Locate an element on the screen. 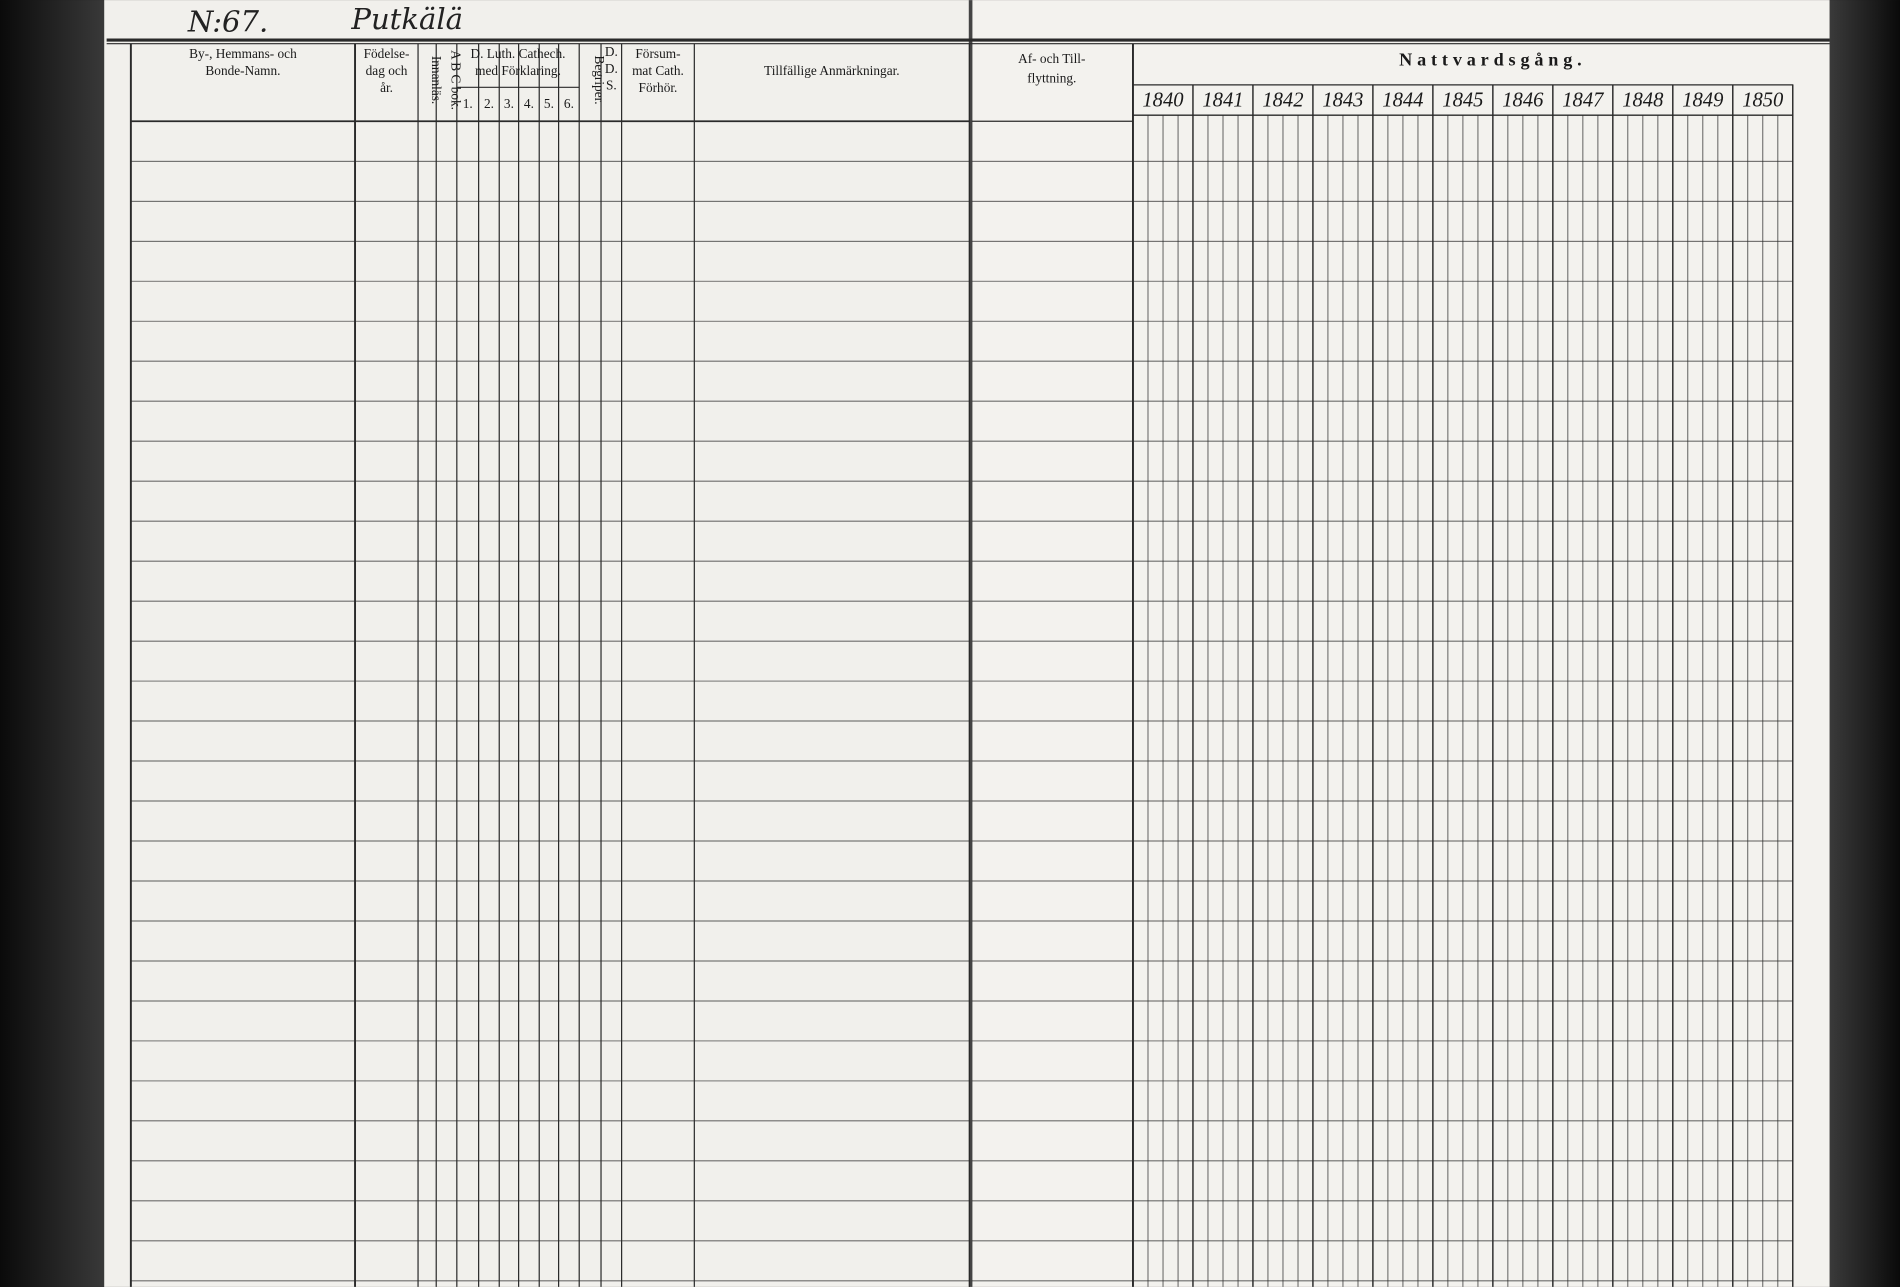  section-number: 3. is located at coordinates (509, 103).